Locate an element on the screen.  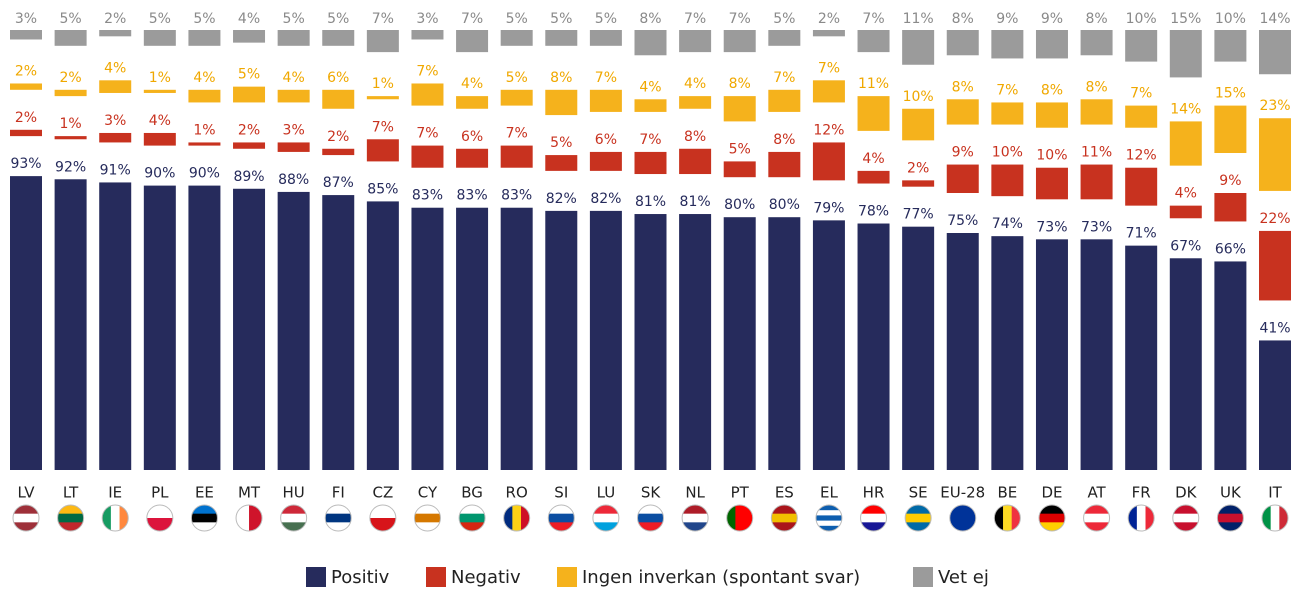
value-label: 78% is located at coordinates (873, 212).